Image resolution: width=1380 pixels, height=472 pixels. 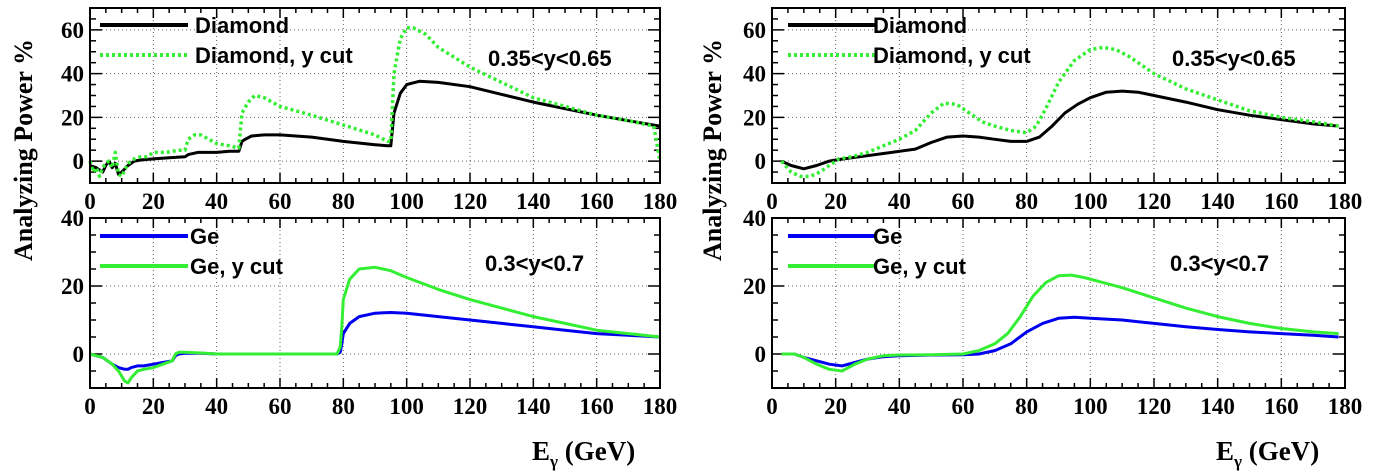 What do you see at coordinates (23, 150) in the screenshot?
I see `y-axis-label-left: Analyzing Power %` at bounding box center [23, 150].